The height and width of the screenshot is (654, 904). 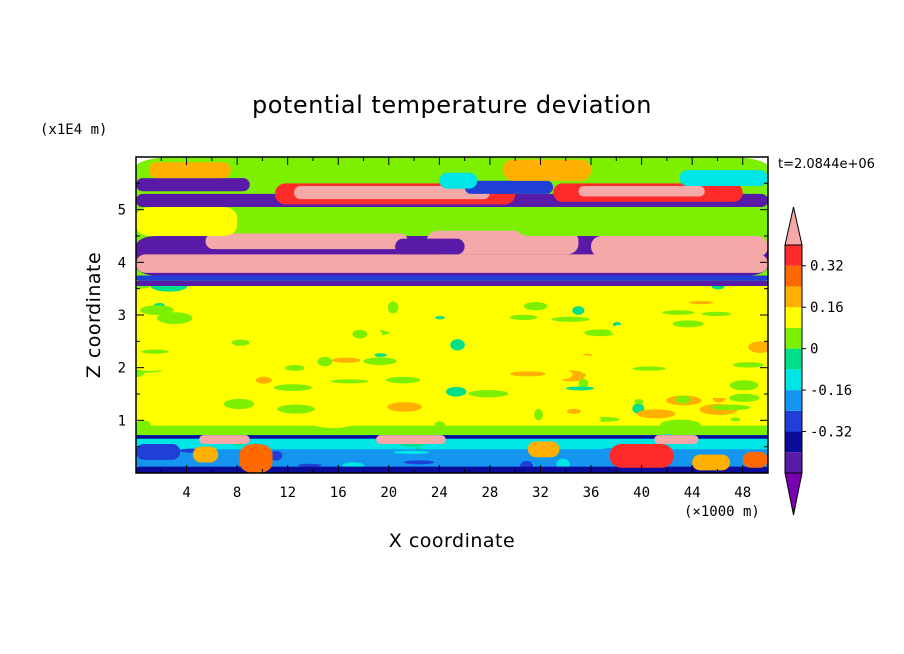 I want to click on x-tick-label: 48, so click(x=742, y=493).